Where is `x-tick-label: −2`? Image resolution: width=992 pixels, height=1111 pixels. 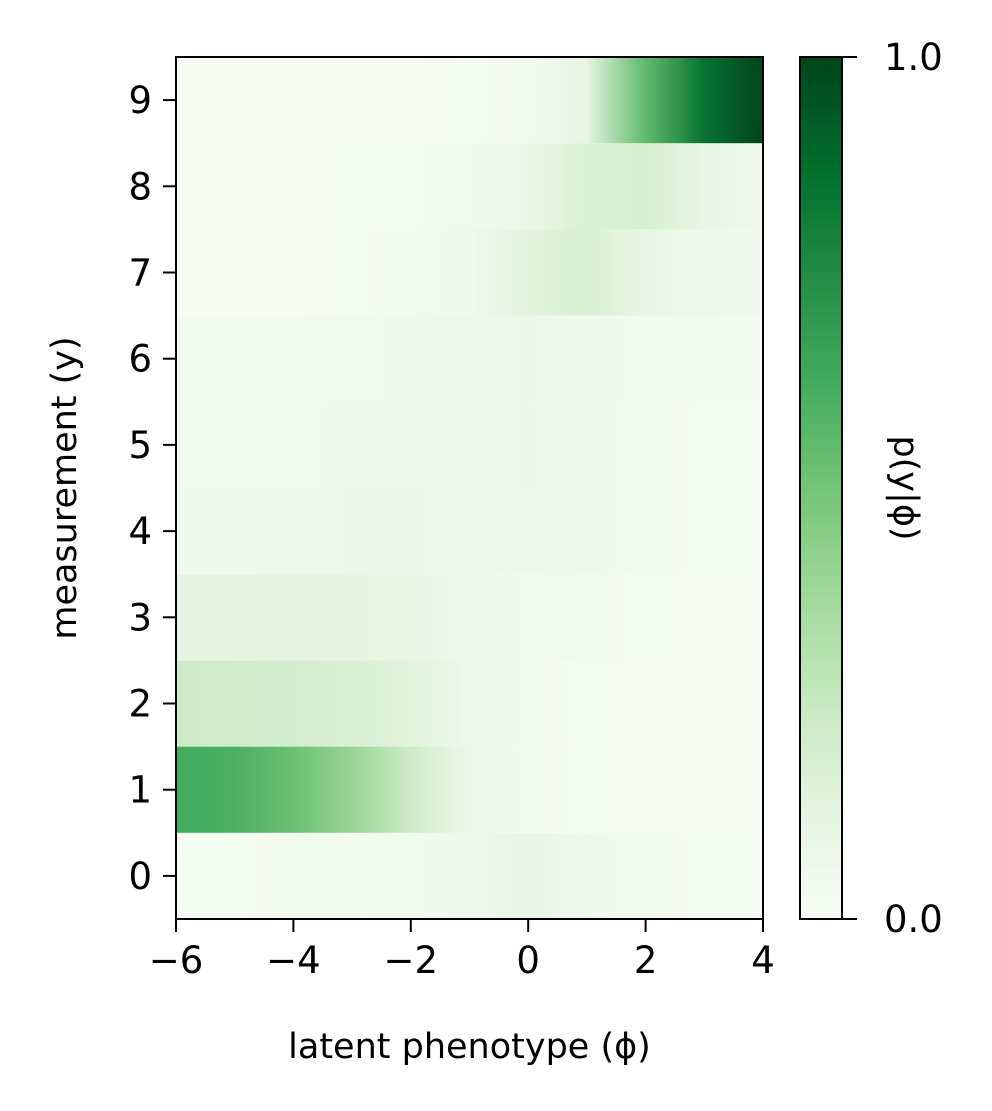 x-tick-label: −2 is located at coordinates (411, 960).